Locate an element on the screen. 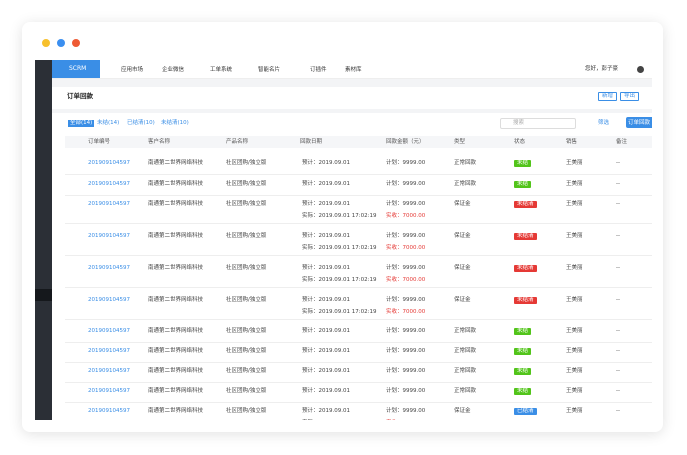 This screenshot has width=687, height=455. brand: SCRM is located at coordinates (78, 68).